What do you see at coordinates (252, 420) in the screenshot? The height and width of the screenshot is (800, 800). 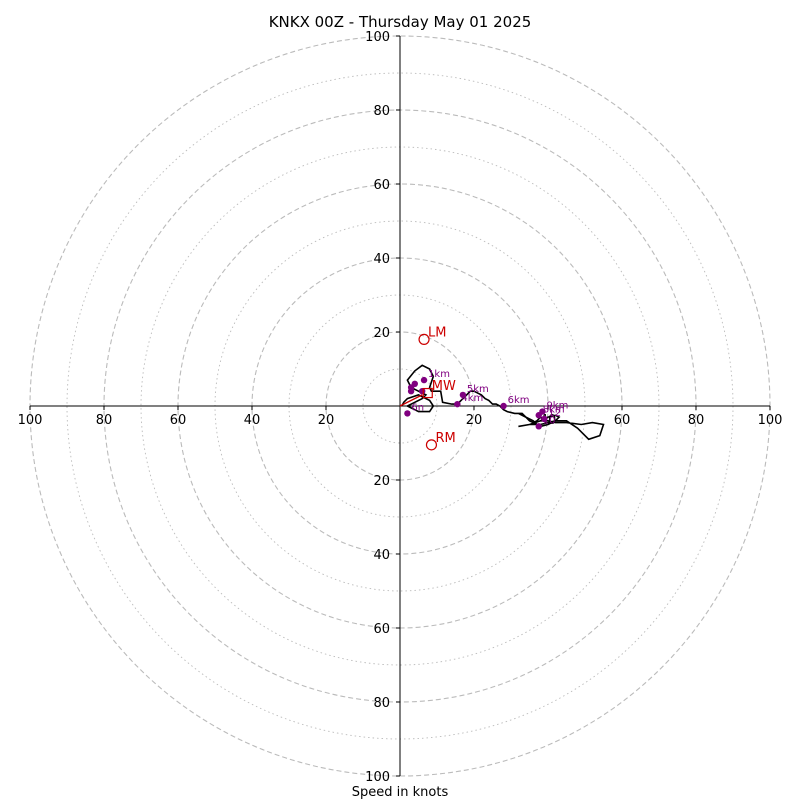 I see `x-tick-label: 40` at bounding box center [252, 420].